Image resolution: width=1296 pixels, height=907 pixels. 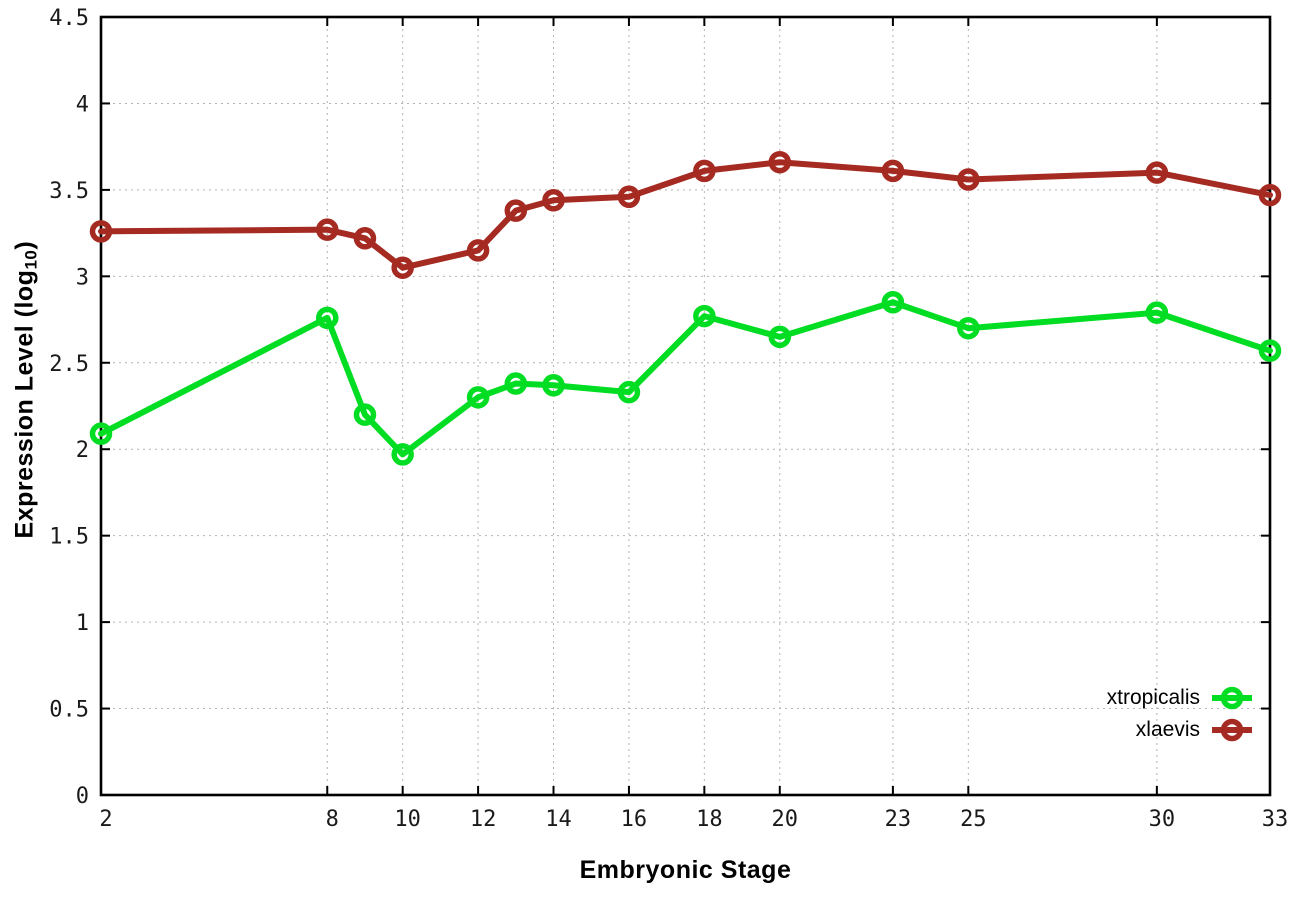 I want to click on x-tick-label: 23, so click(x=898, y=819).